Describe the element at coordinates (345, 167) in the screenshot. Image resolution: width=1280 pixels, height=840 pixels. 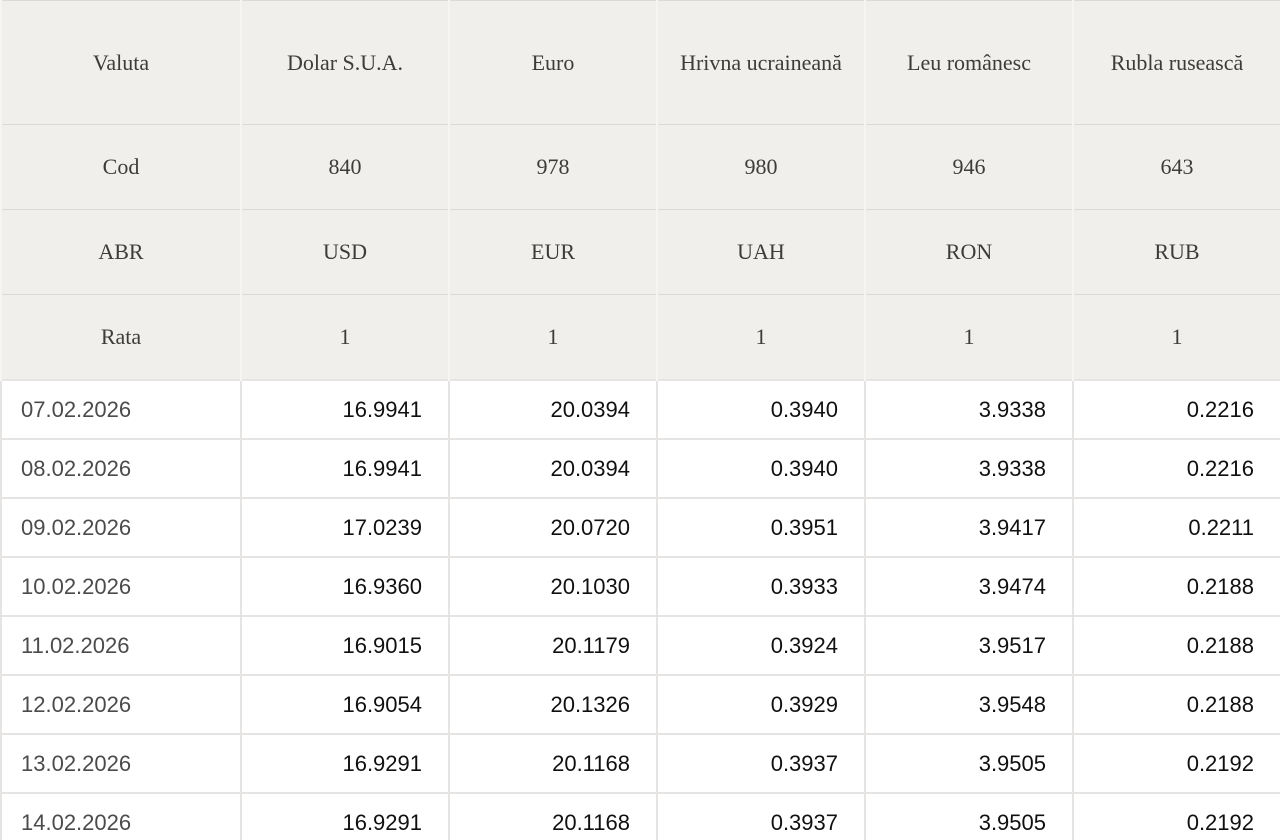
I see `meta-cell: 840` at that location.